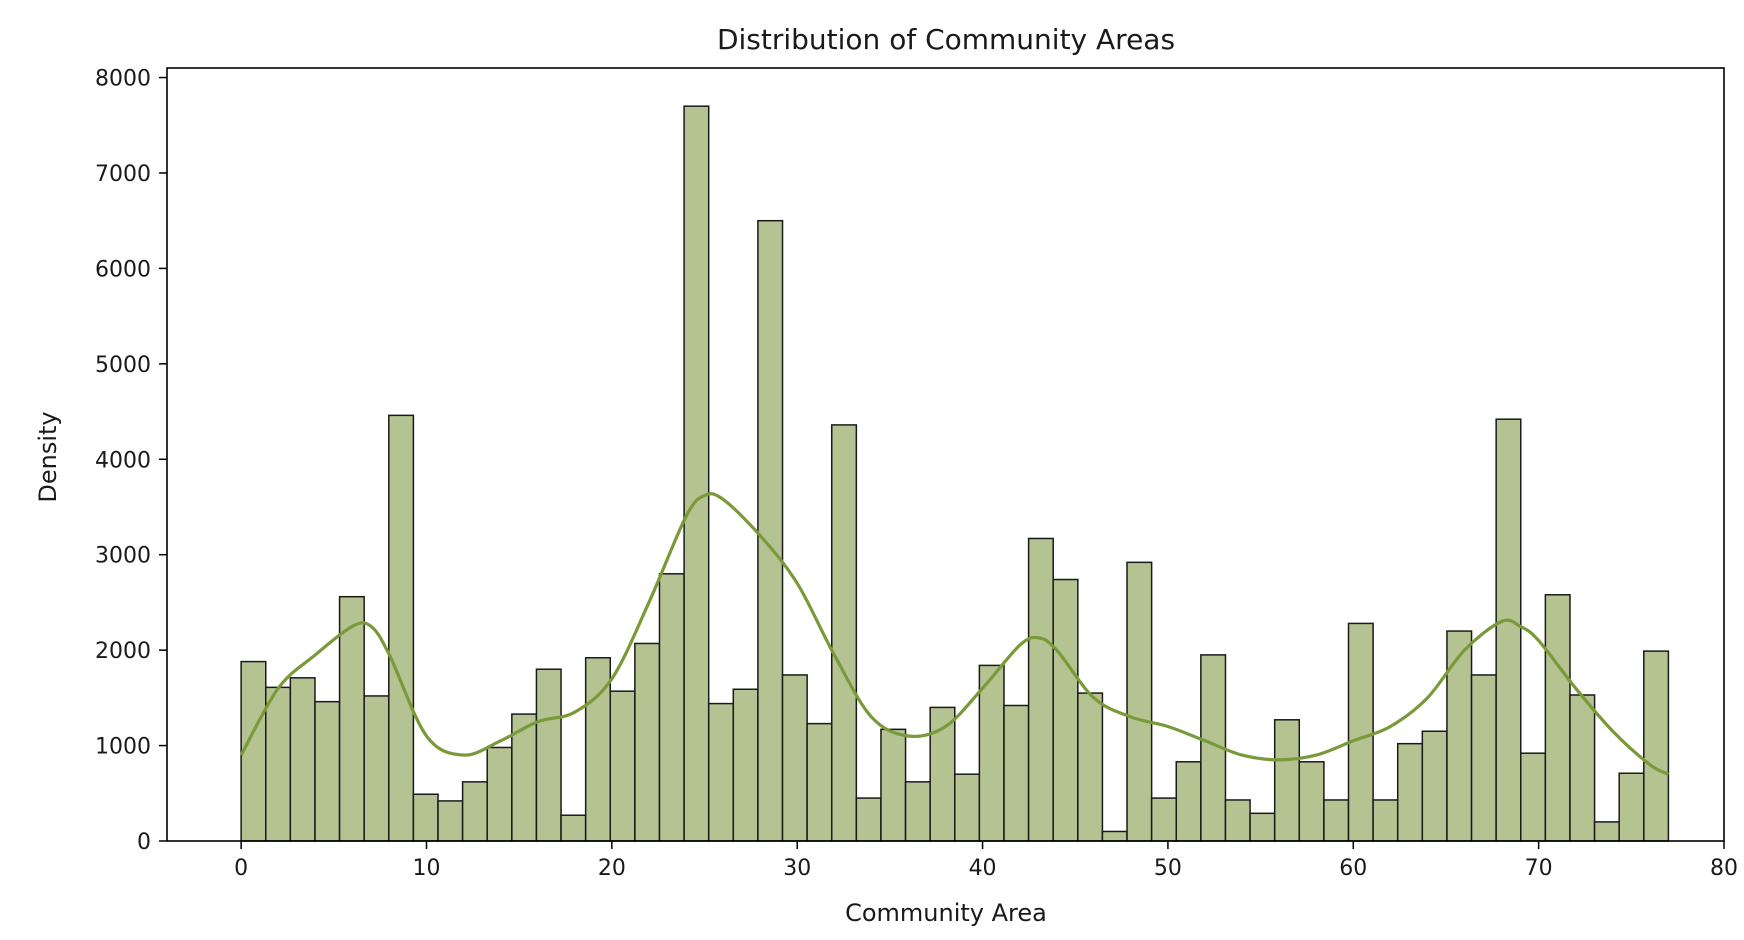 The height and width of the screenshot is (940, 1744). Describe the element at coordinates (427, 868) in the screenshot. I see `x-tick-label: 10` at that location.